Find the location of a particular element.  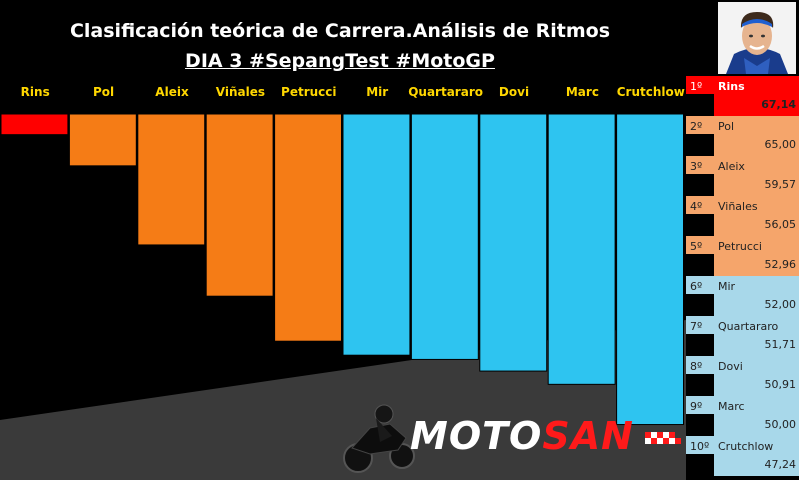

logo-text-moto: MOTO is located at coordinates (476, 436).